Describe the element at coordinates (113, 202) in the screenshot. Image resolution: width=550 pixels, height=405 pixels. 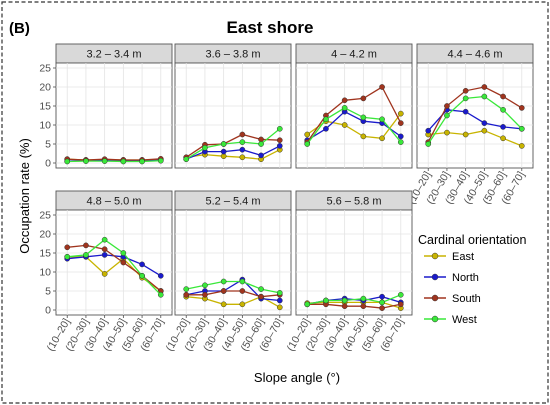
I see `facet-strip-label: 4.8 – 5.0 m` at that location.